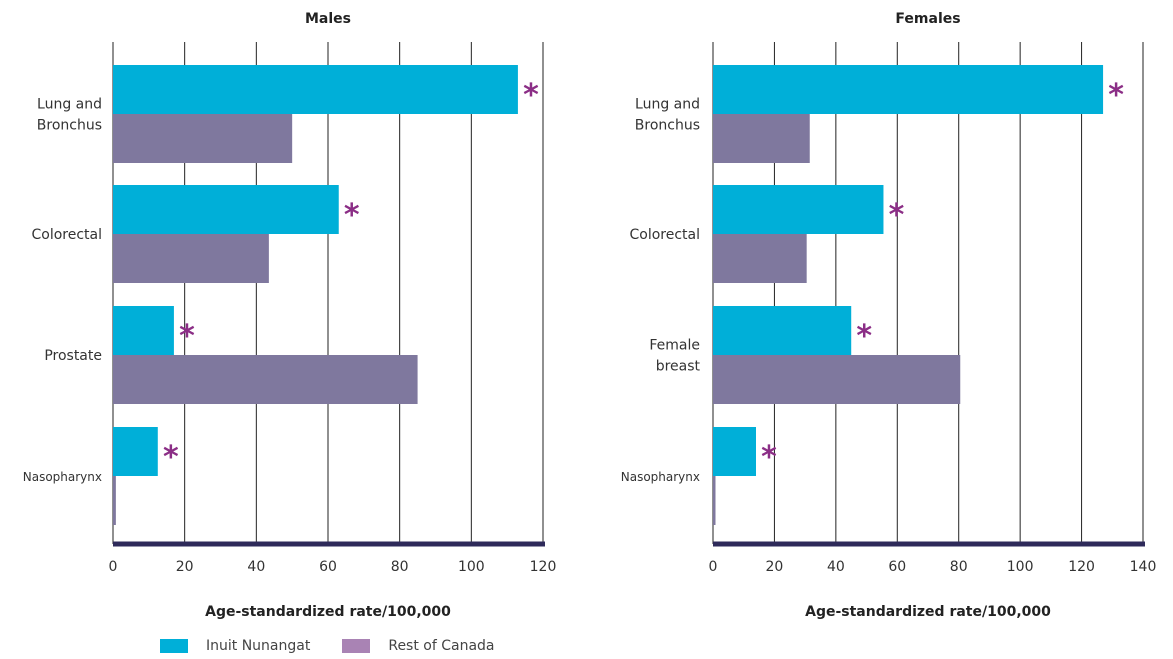 The image size is (1173, 659). What do you see at coordinates (864, 336) in the screenshot?
I see `females-significance-marker-2: *` at bounding box center [864, 336].